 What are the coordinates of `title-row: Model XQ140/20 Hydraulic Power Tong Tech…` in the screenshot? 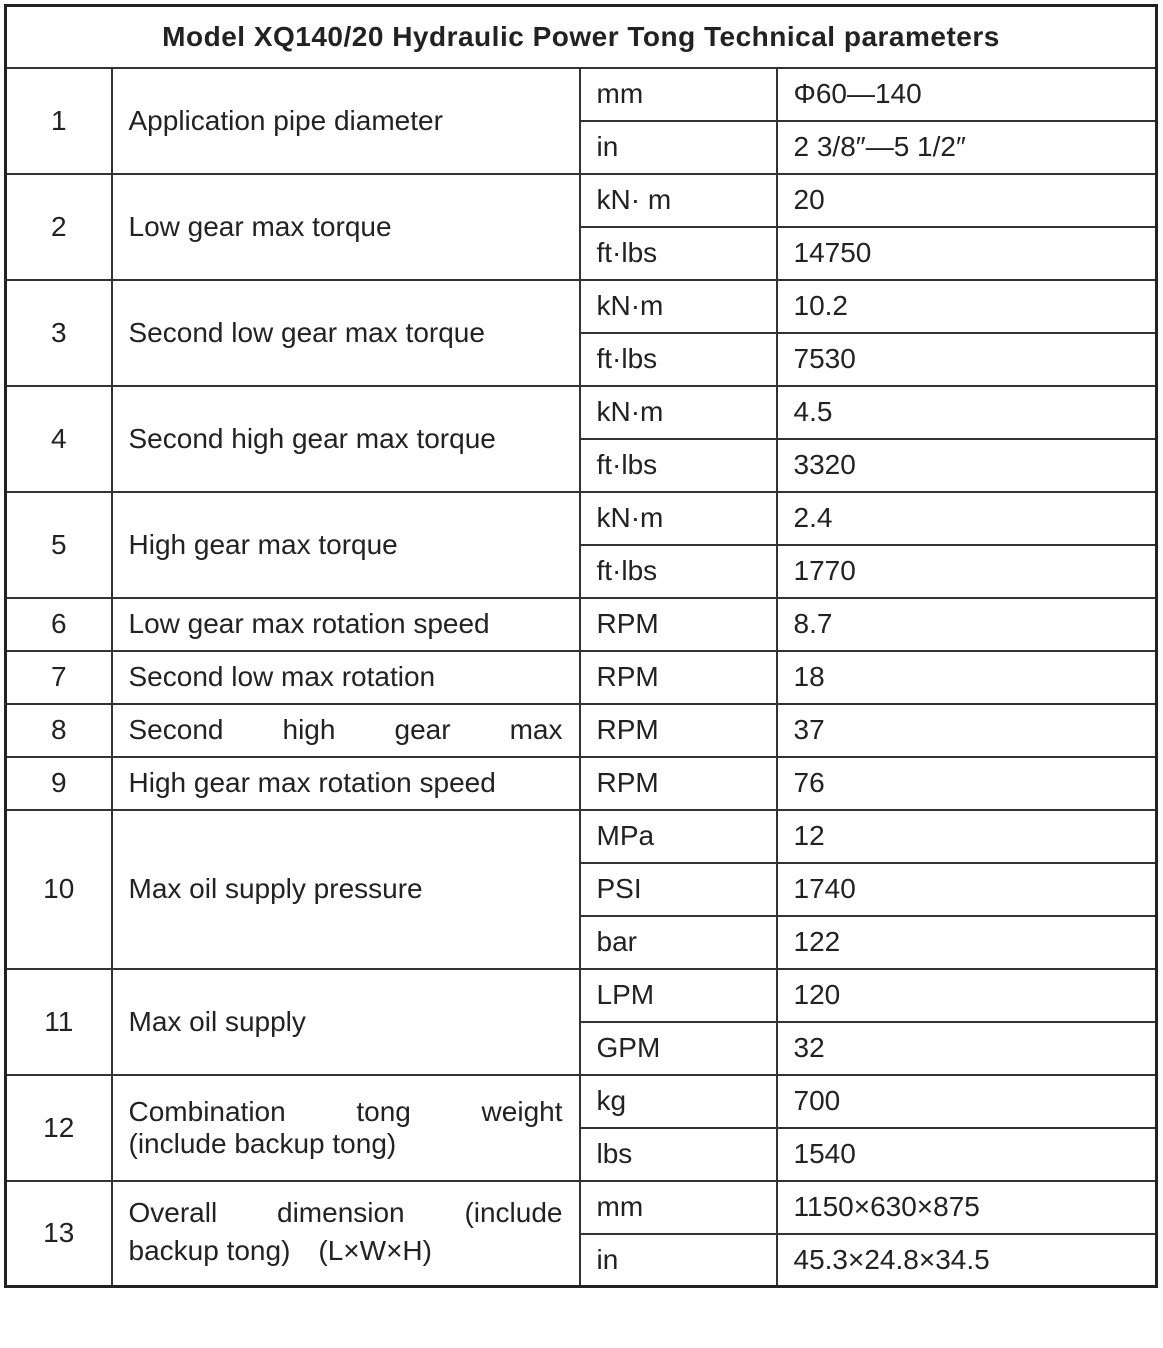 It's located at (581, 36).